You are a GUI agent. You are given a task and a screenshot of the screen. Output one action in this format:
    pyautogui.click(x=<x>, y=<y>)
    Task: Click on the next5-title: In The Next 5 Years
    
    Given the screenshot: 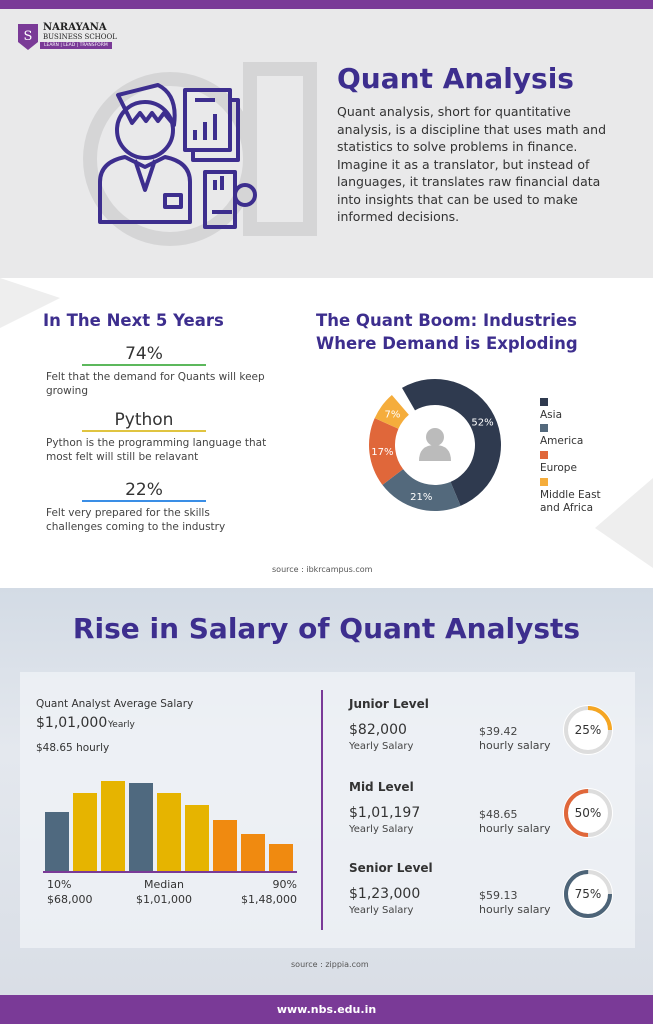 What is the action you would take?
    pyautogui.click(x=133, y=320)
    